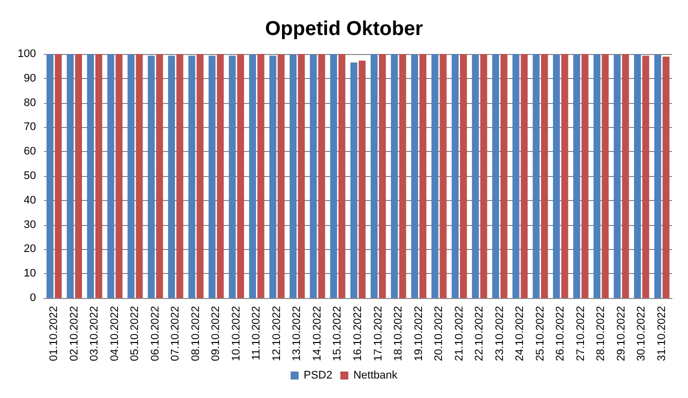 The width and height of the screenshot is (688, 398). What do you see at coordinates (520, 334) in the screenshot?
I see `x-tick-label: 24.10.2022` at bounding box center [520, 334].